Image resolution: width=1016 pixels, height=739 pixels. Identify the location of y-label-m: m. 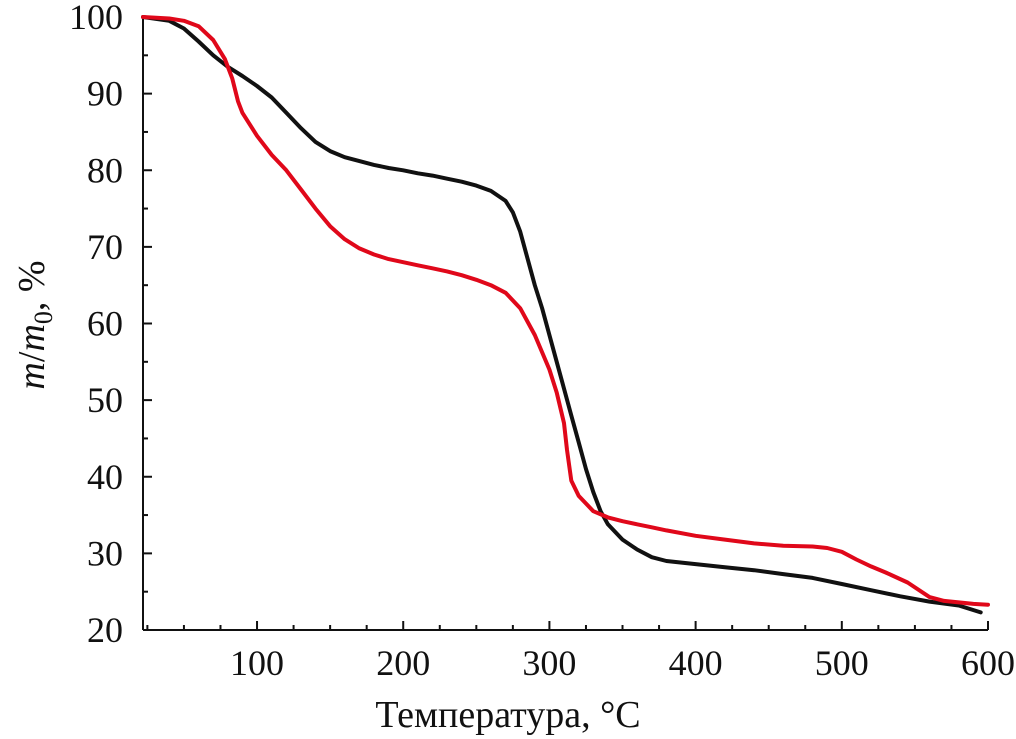
(32, 375).